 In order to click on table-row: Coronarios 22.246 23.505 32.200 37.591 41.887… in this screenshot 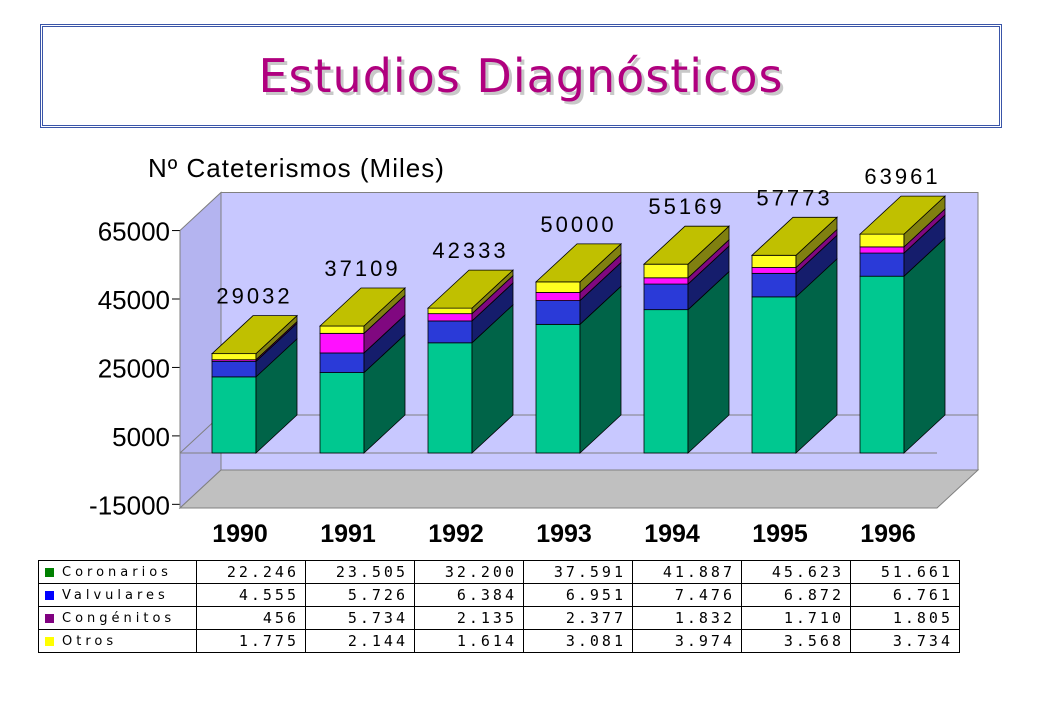, I will do `click(499, 572)`.